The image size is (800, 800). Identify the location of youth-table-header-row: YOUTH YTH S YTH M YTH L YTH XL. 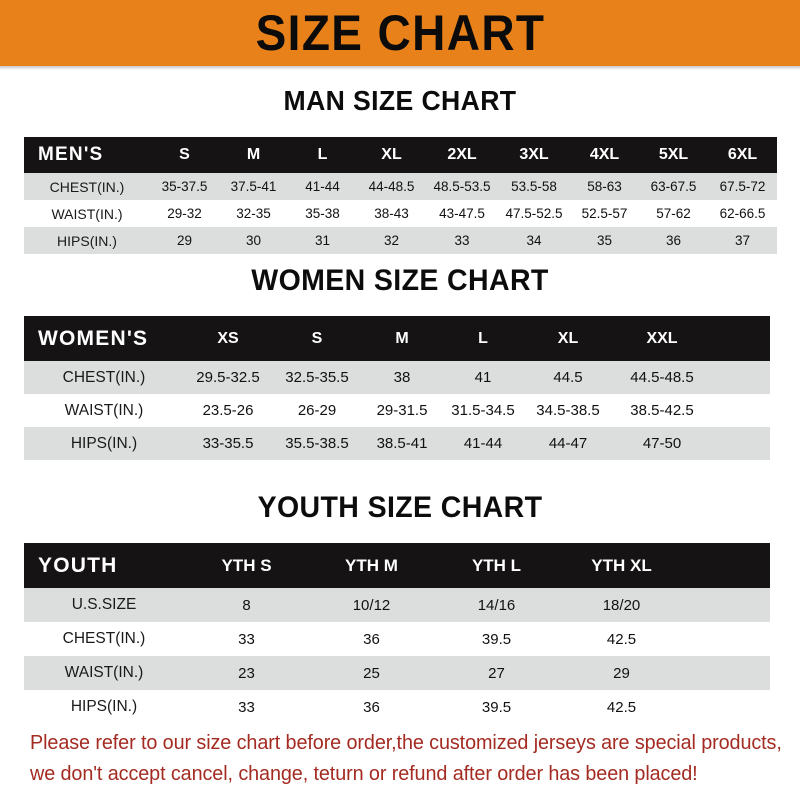
(397, 565).